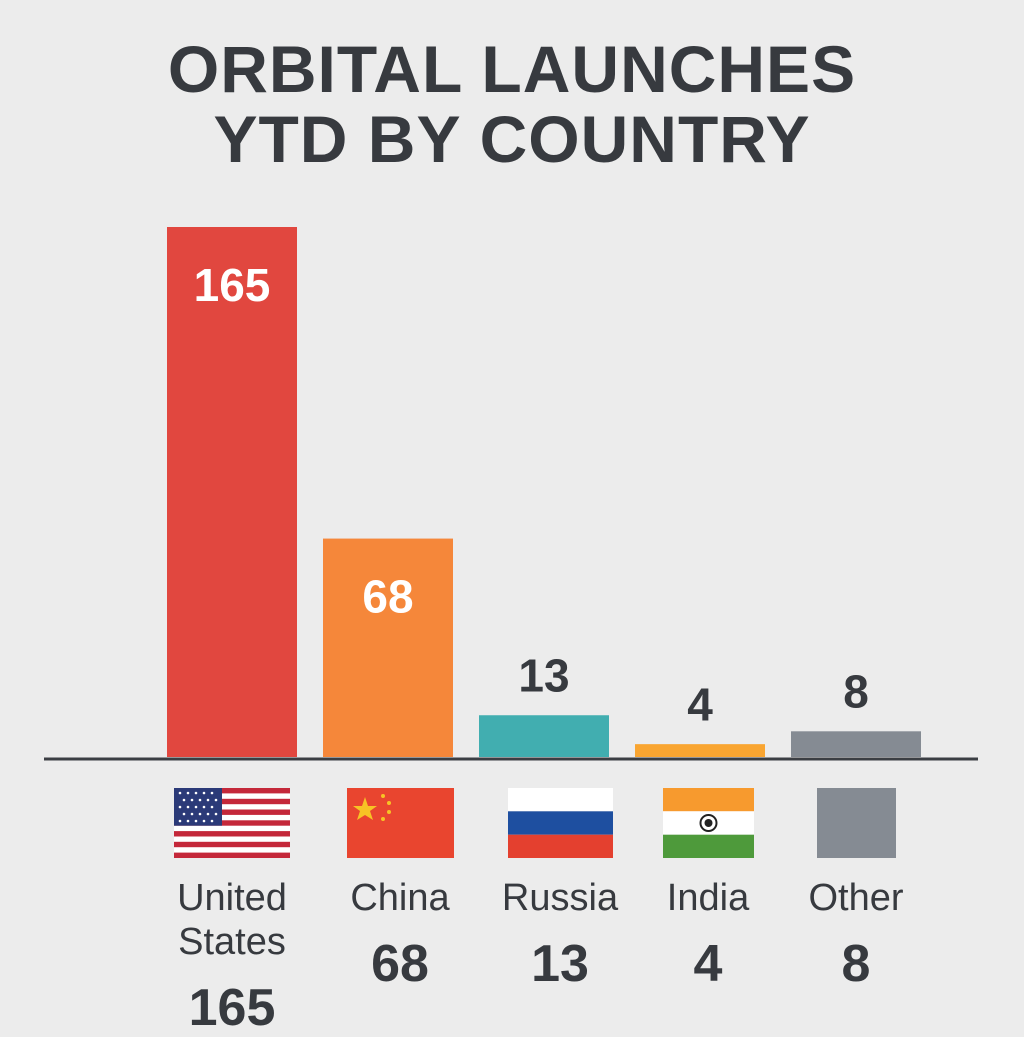 This screenshot has width=1024, height=1037. What do you see at coordinates (232, 920) in the screenshot?
I see `category-label: United States` at bounding box center [232, 920].